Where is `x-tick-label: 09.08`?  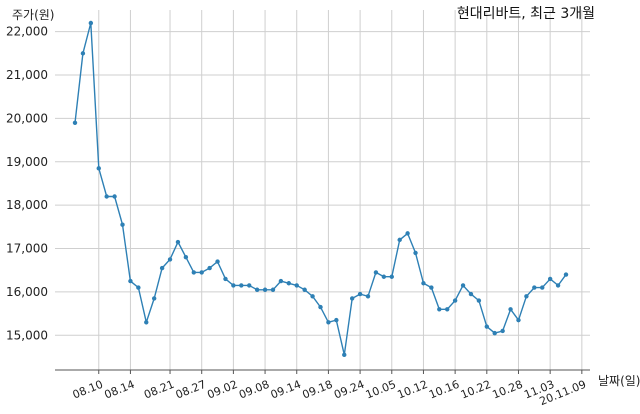 x-tick-label: 09.08 is located at coordinates (254, 390).